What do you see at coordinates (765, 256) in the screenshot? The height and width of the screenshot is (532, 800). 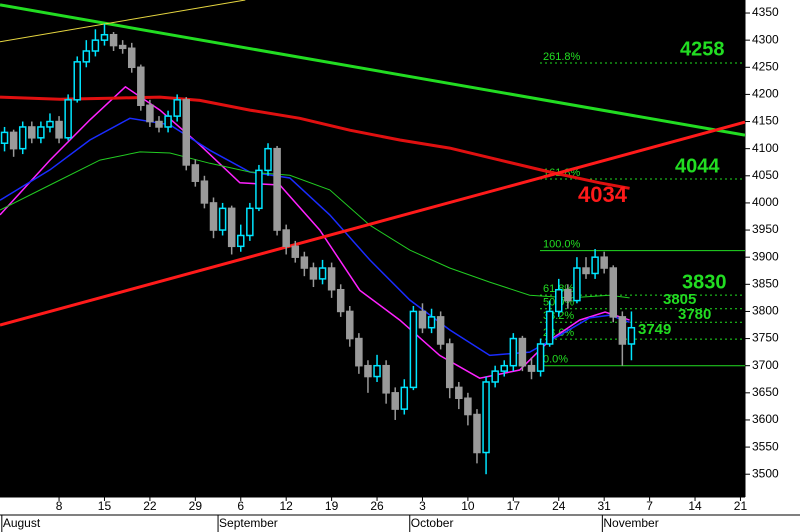 I see `y-tick-label: 3900` at bounding box center [765, 256].